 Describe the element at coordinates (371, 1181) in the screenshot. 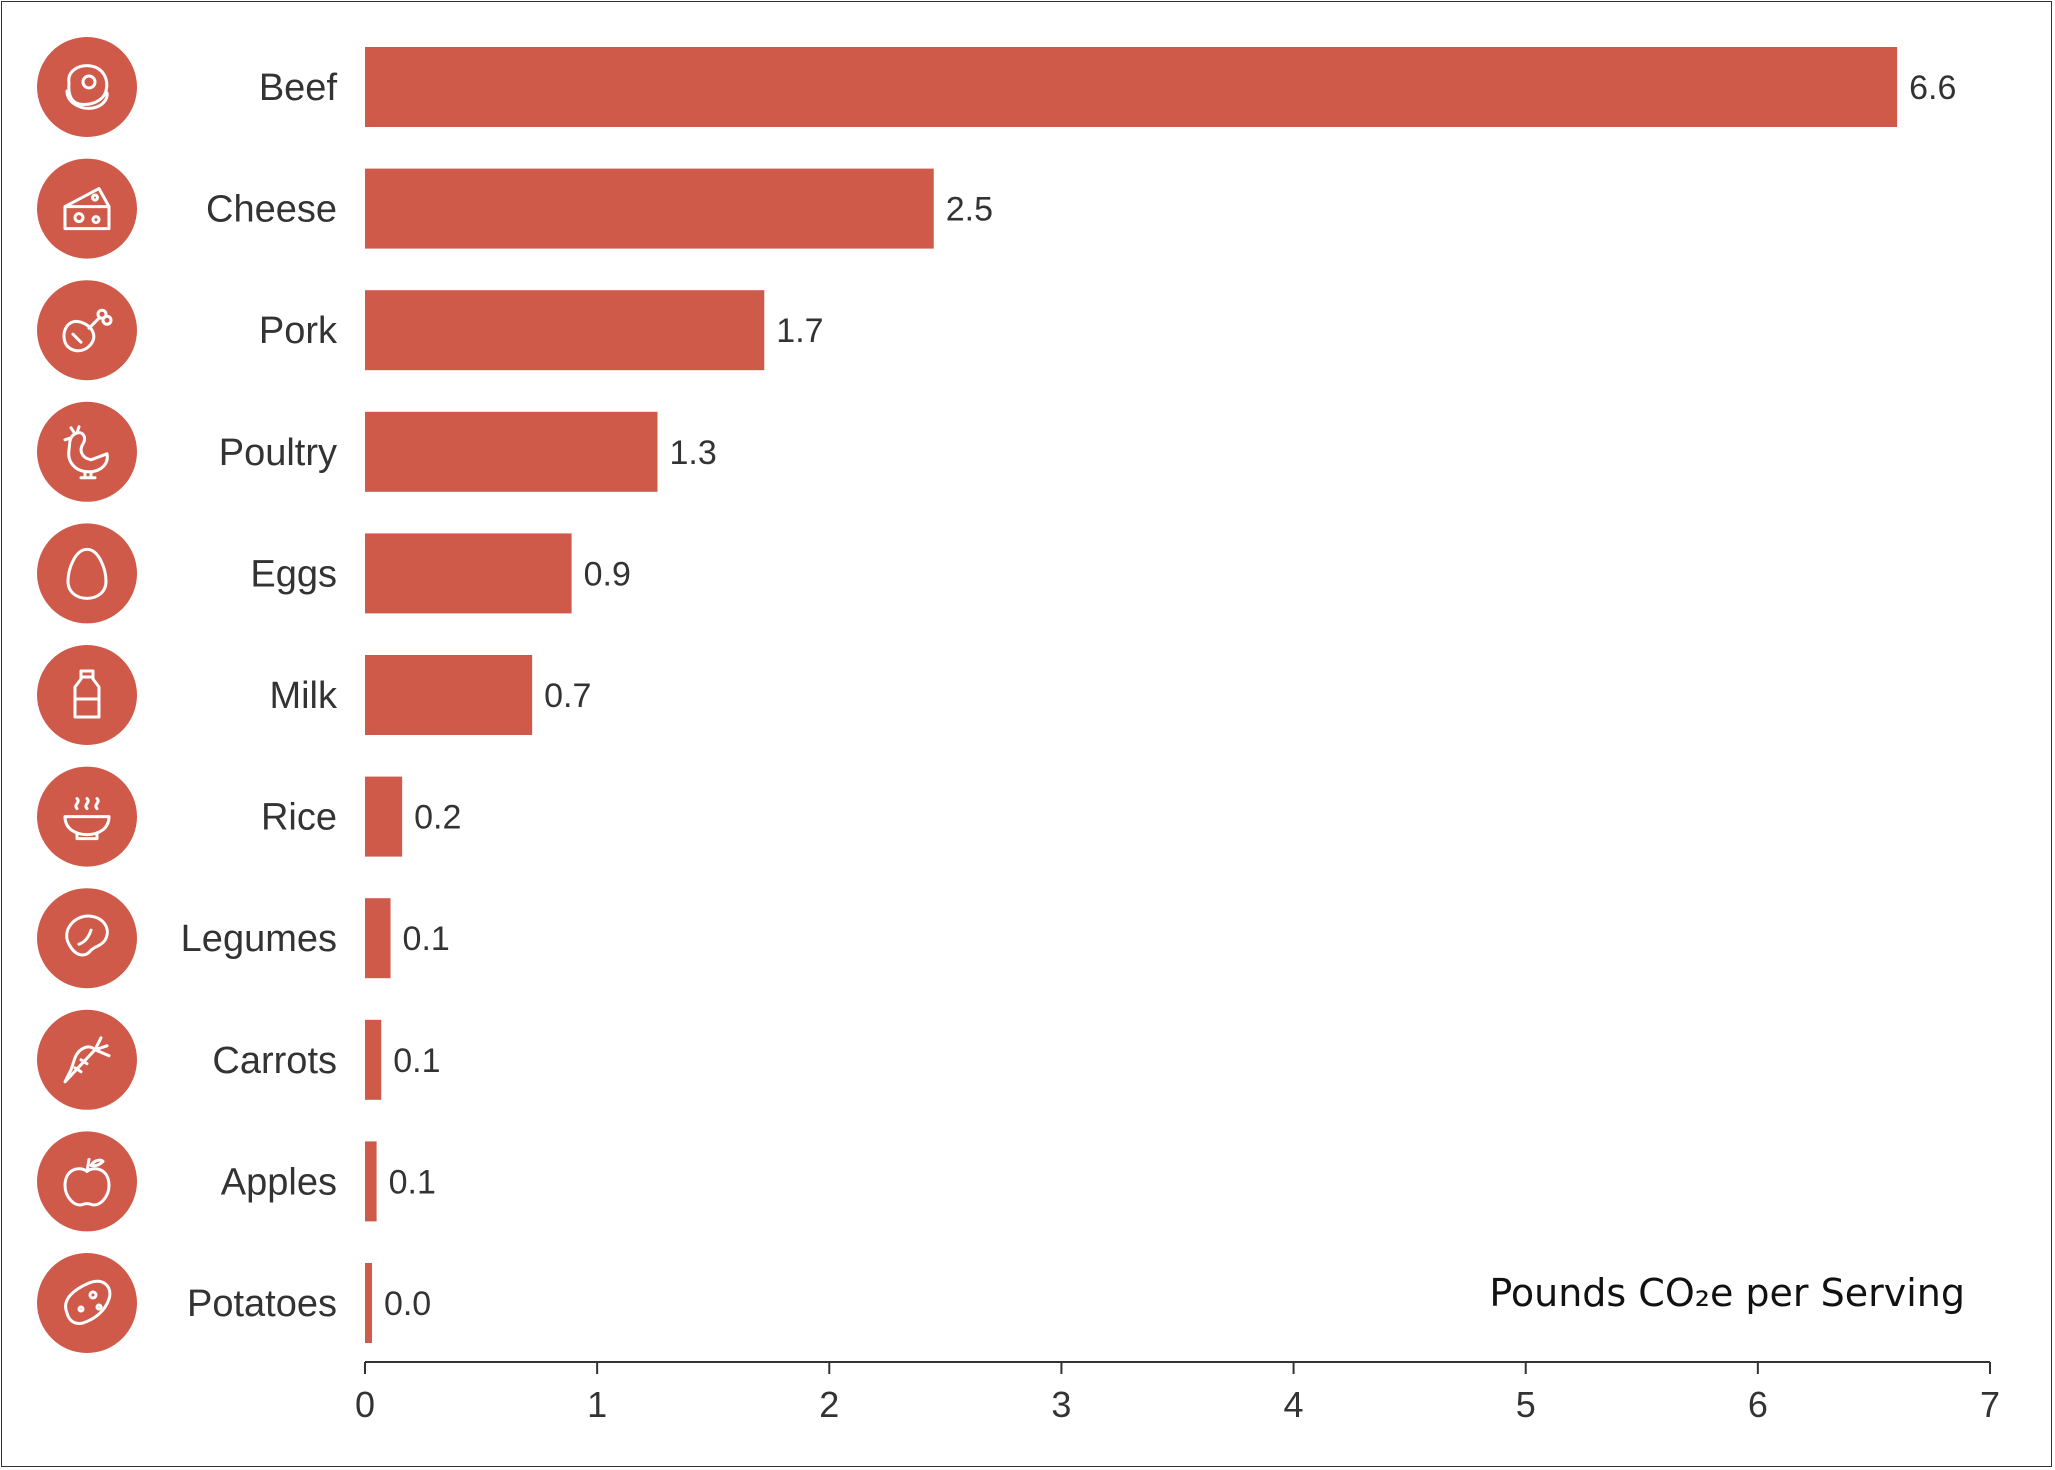

I see `bar-apples` at that location.